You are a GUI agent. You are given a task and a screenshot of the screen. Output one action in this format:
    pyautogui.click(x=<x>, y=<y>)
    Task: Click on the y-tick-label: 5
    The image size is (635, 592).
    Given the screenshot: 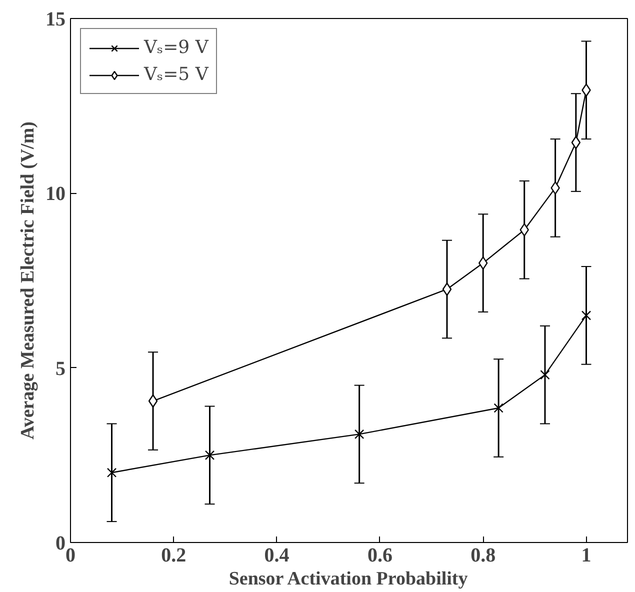 What is the action you would take?
    pyautogui.click(x=61, y=369)
    